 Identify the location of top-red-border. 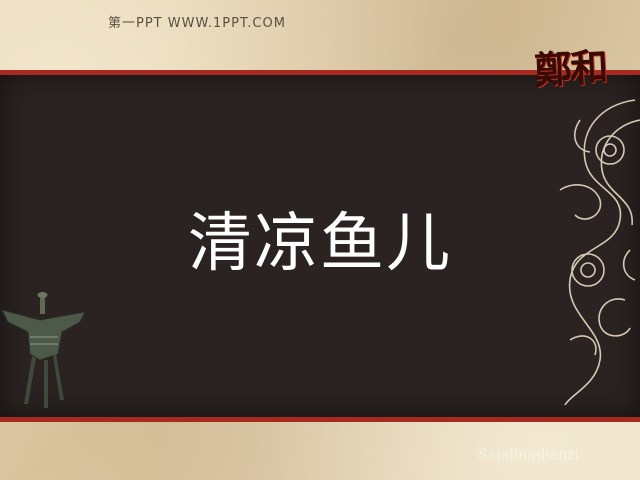
(320, 72).